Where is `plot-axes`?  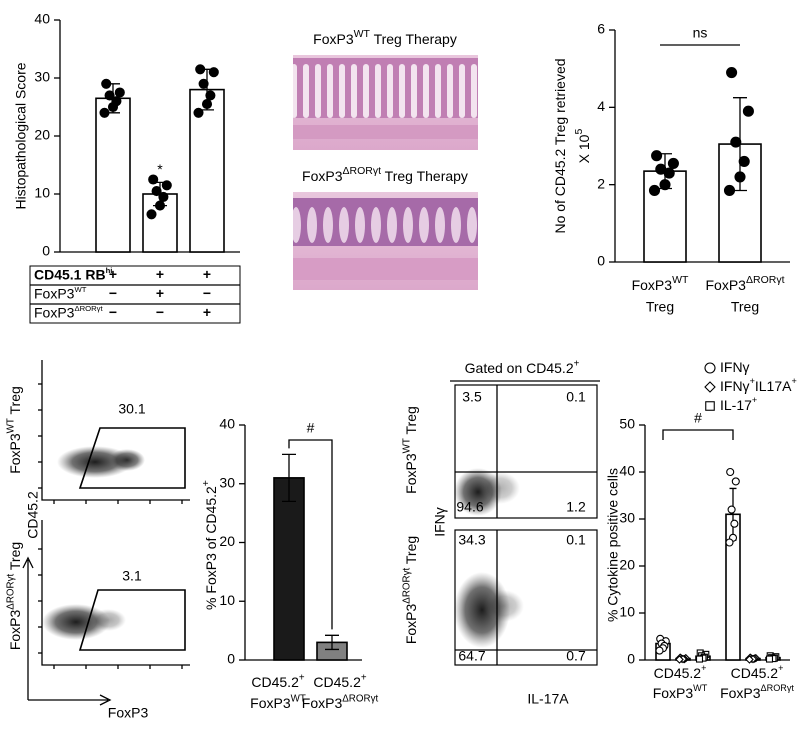
plot-axes is located at coordinates (115, 430).